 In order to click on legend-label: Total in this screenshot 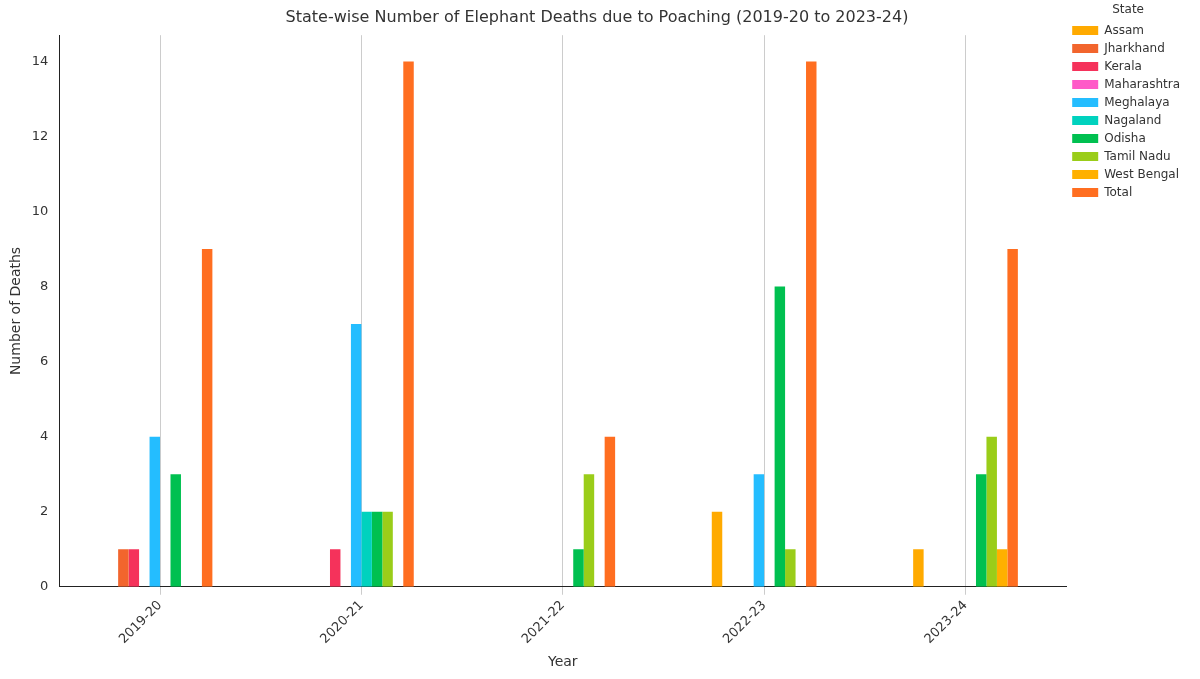, I will do `click(1118, 191)`.